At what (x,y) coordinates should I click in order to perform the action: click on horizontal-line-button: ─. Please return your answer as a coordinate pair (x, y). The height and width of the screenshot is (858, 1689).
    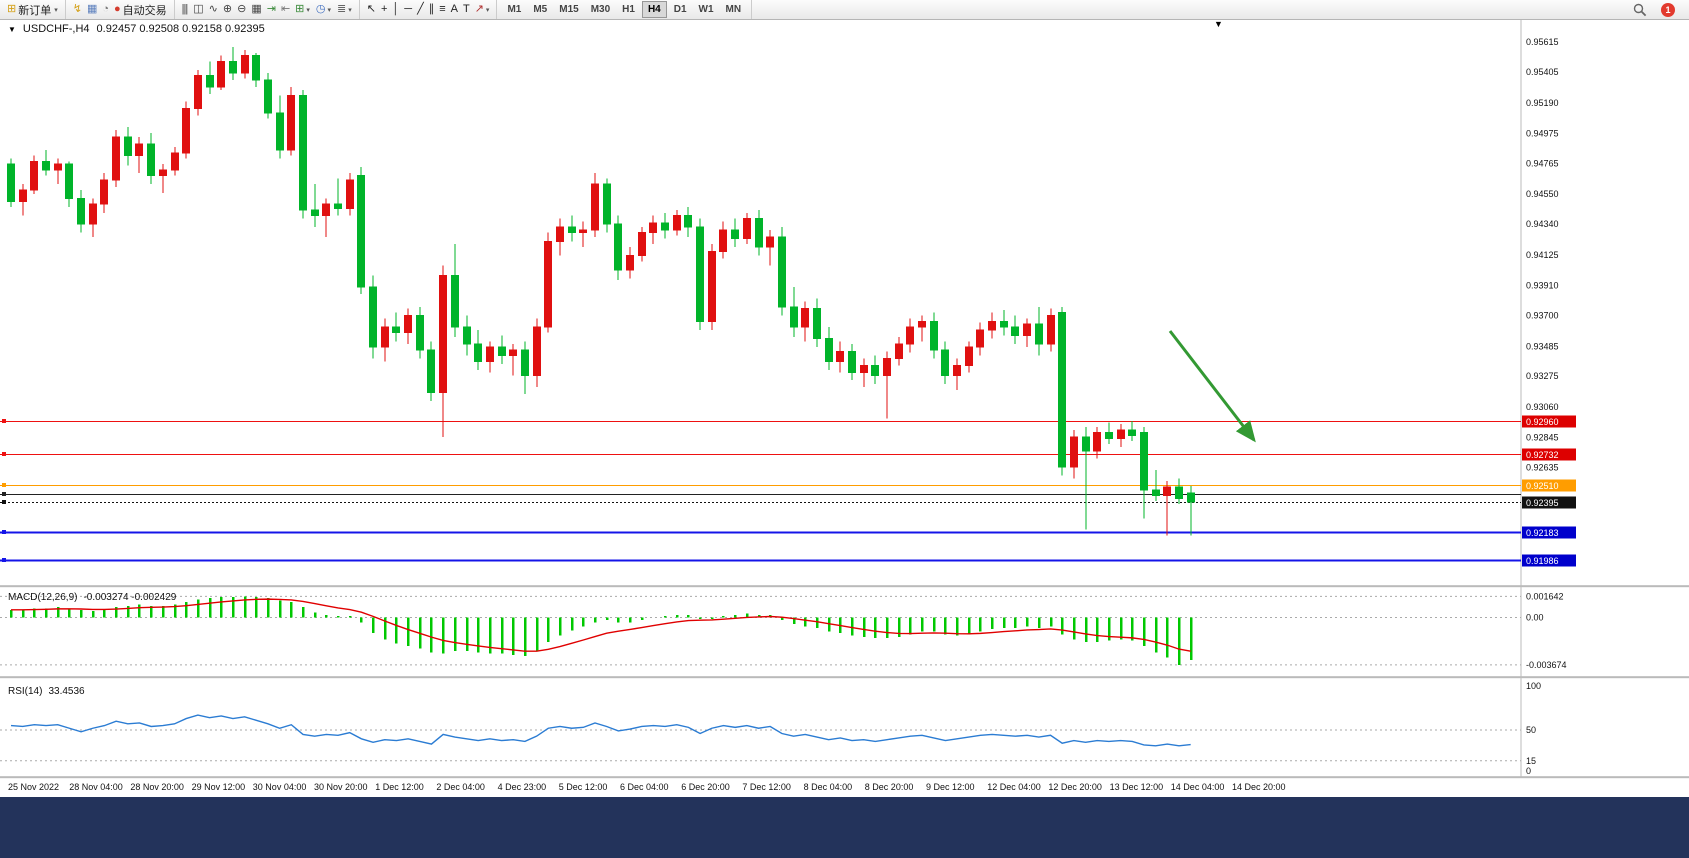
    Looking at the image, I should click on (407, 9).